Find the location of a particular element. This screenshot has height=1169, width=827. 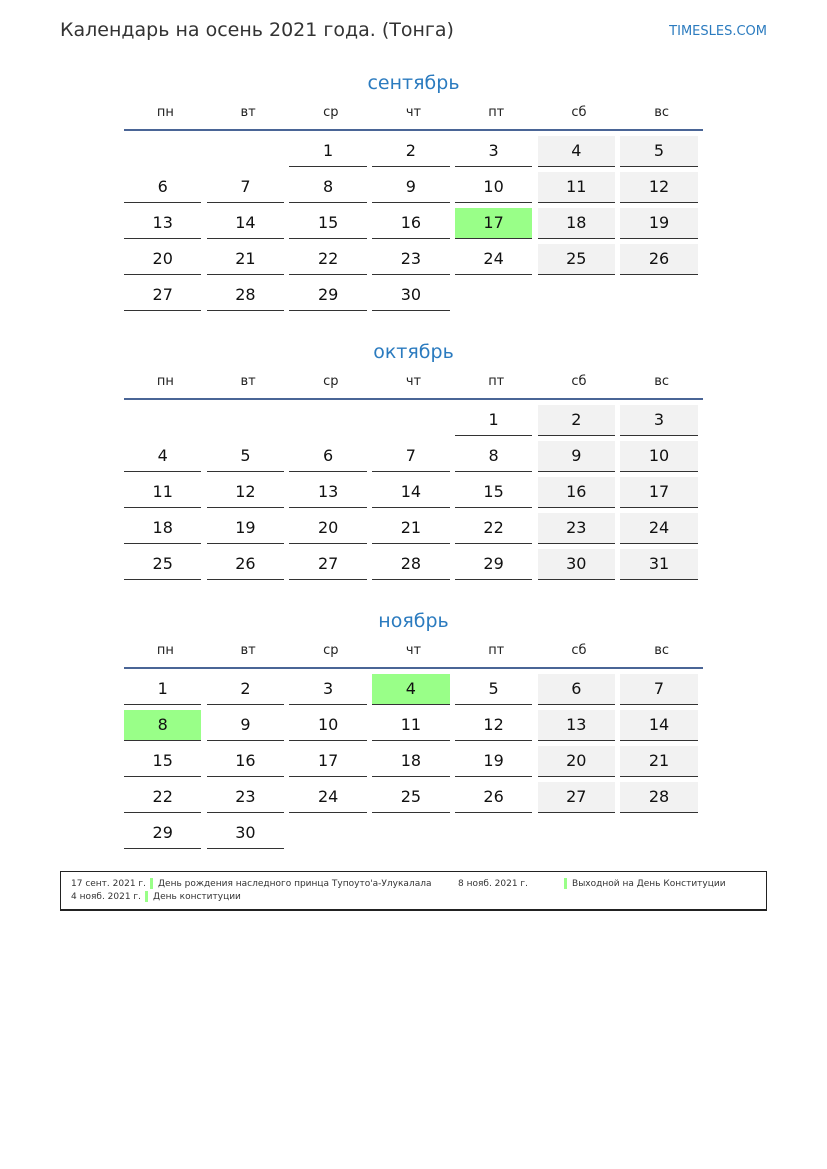

site-link: TIMESLES.COM is located at coordinates (718, 31).